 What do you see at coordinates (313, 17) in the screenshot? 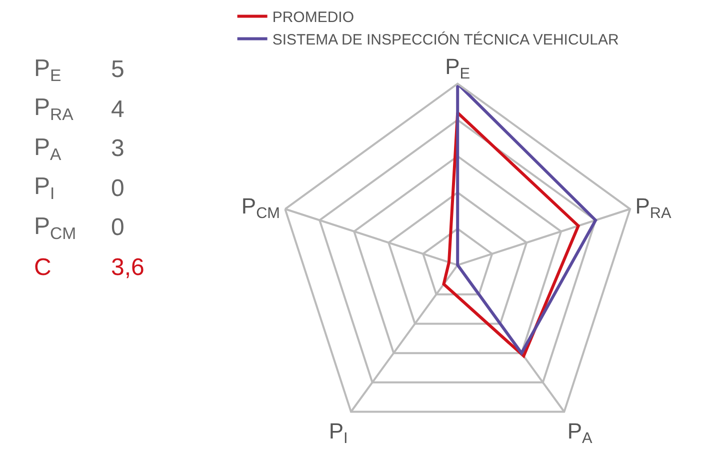
I see `legend-label: PROMEDIO` at bounding box center [313, 17].